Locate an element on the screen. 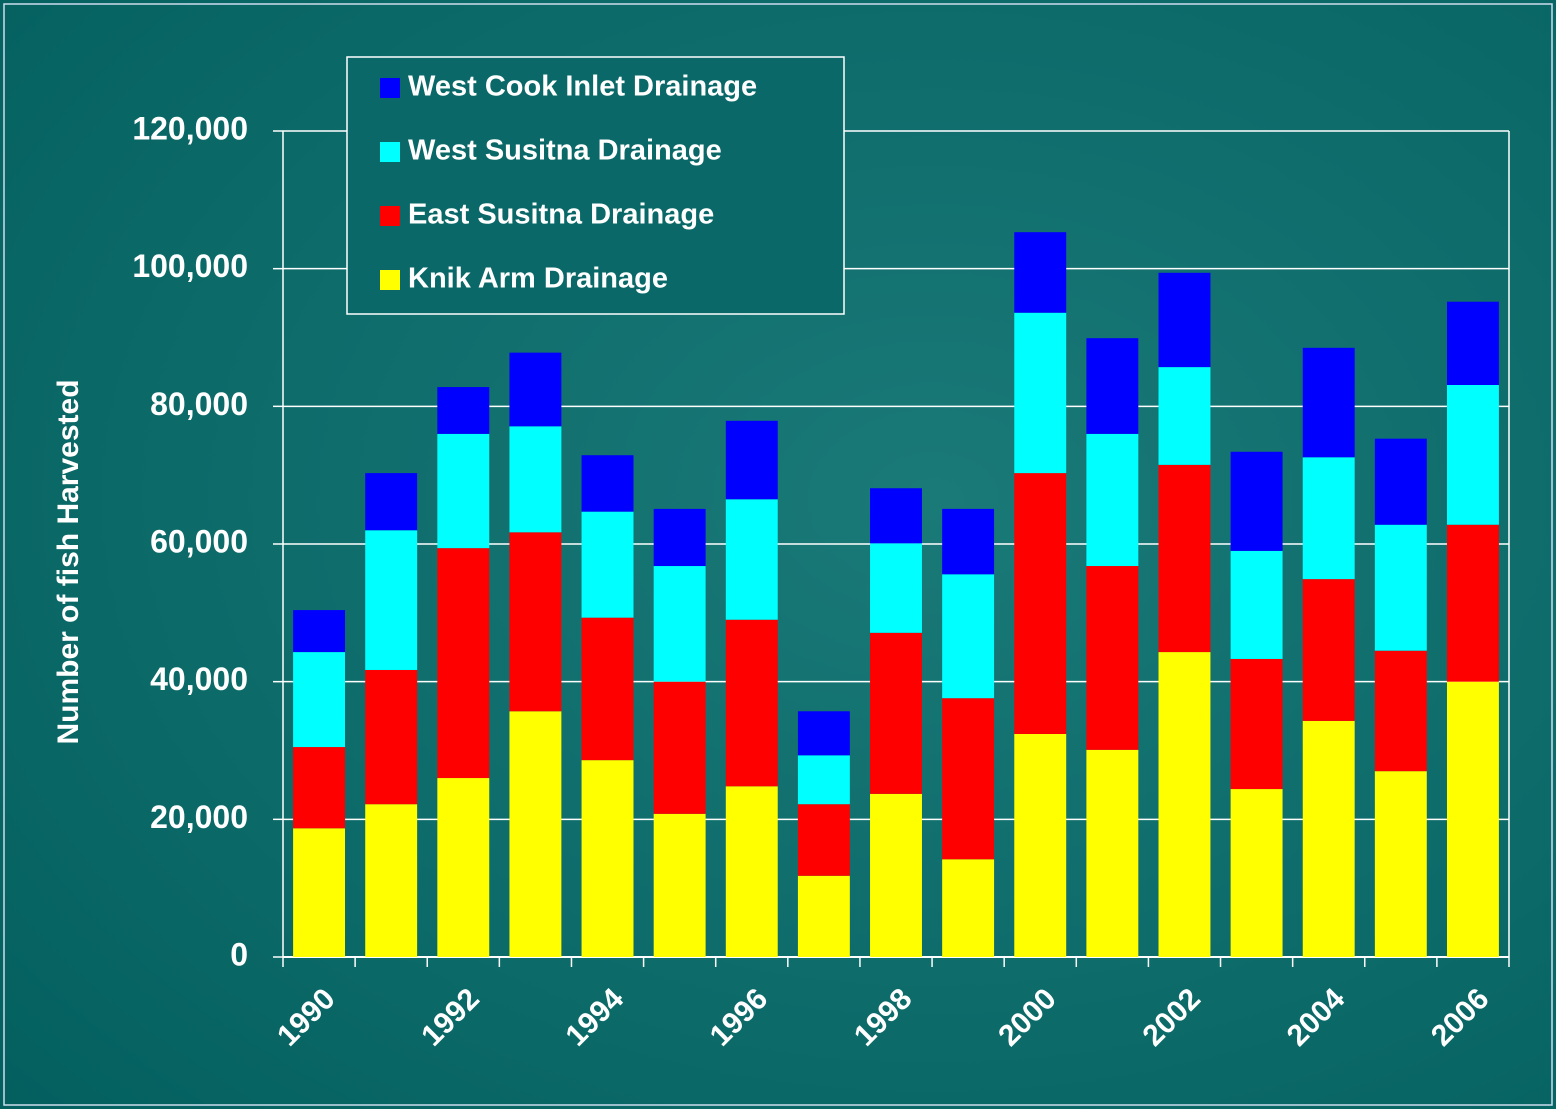 This screenshot has height=1109, width=1556. legend-box is located at coordinates (595, 185).